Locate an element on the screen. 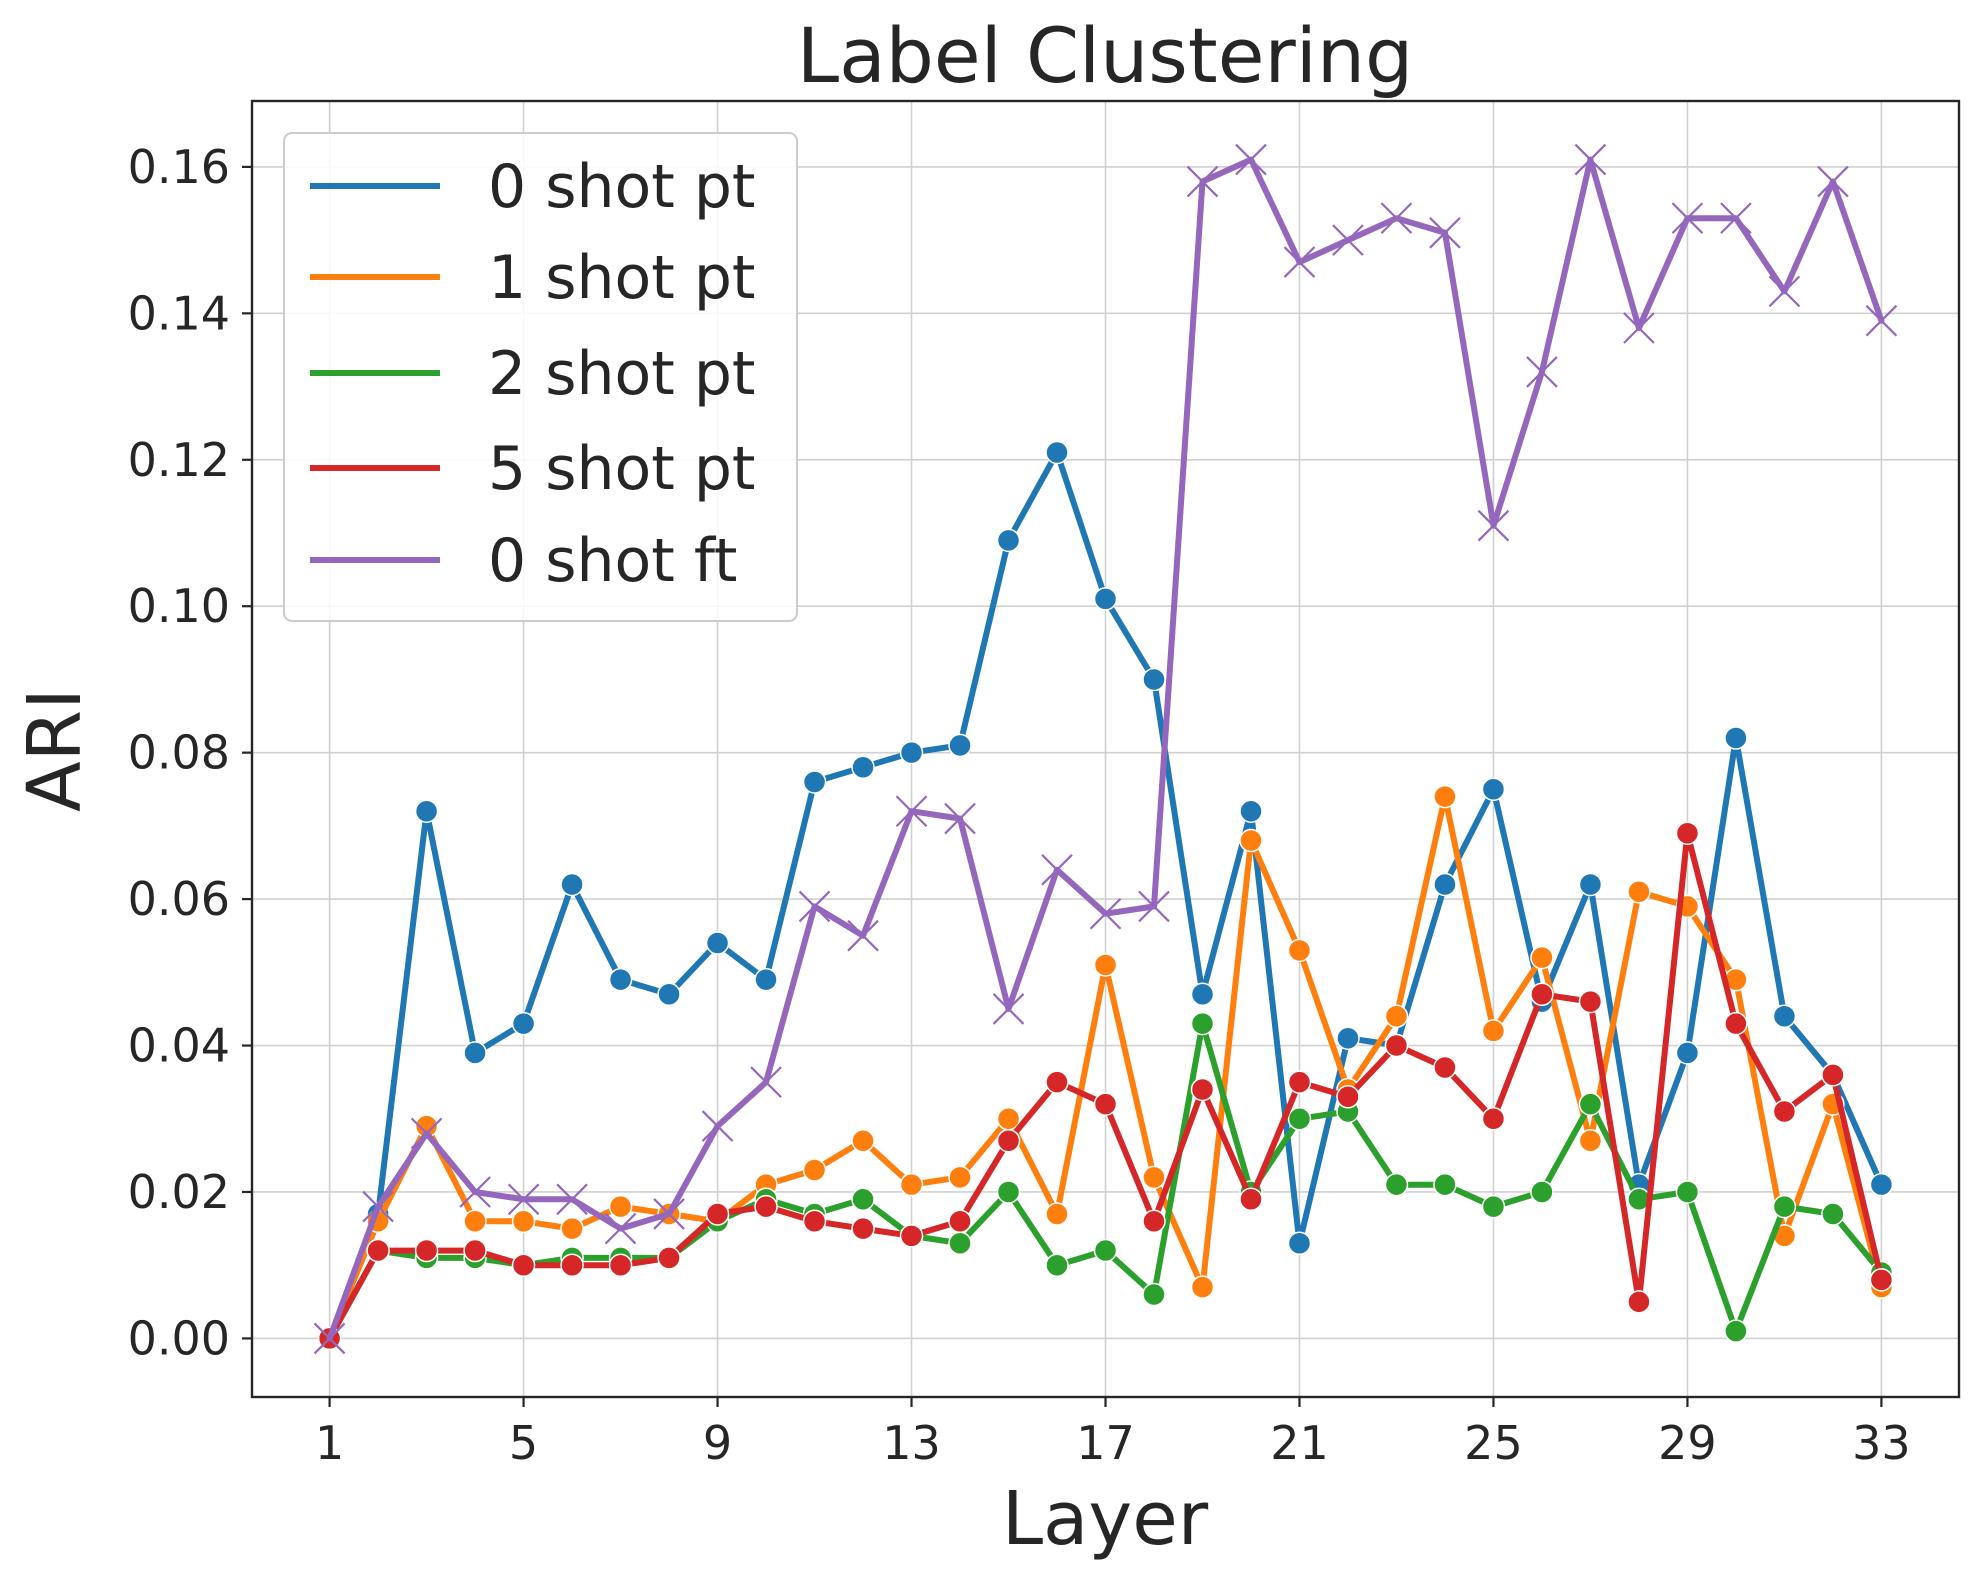 The image size is (1979, 1580). y-tick-label: 0.14 is located at coordinates (179, 313).